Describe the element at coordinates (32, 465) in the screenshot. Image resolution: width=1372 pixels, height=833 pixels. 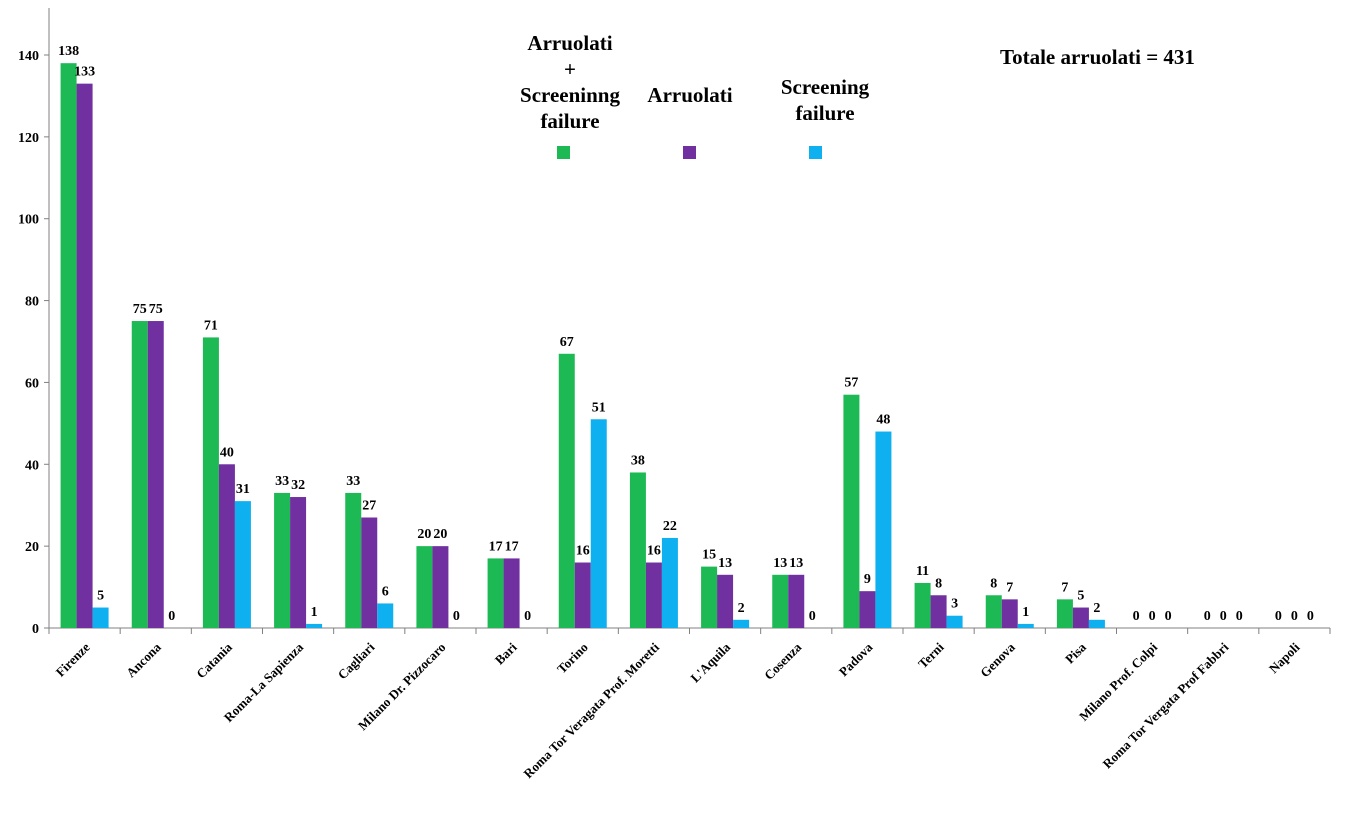
I see `y-tick-label: 40` at that location.